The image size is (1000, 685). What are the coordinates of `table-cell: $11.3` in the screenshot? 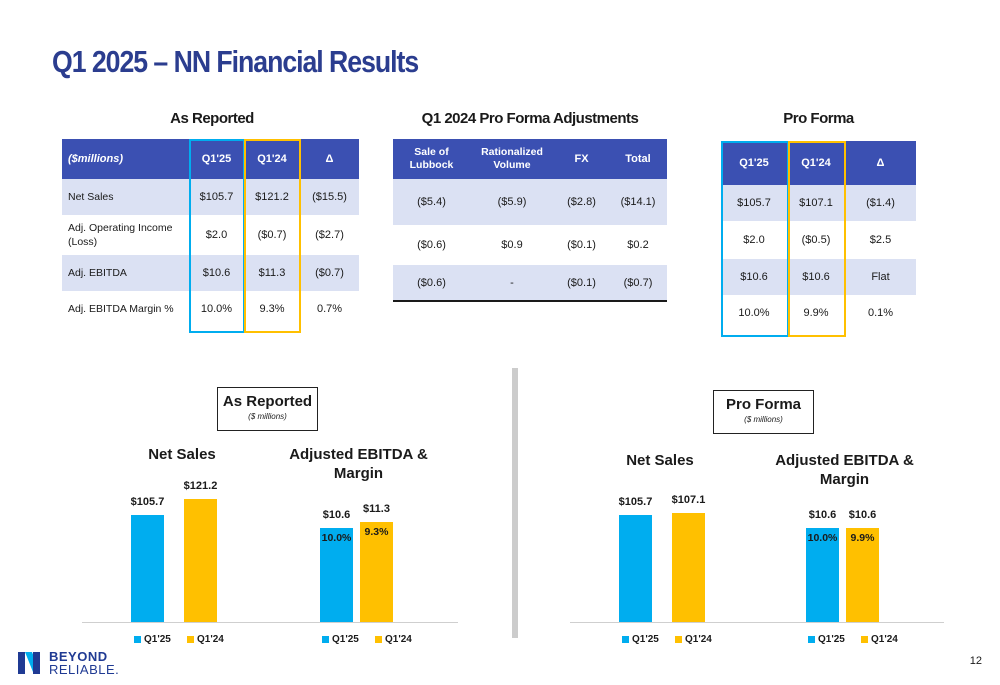 It's located at (272, 273).